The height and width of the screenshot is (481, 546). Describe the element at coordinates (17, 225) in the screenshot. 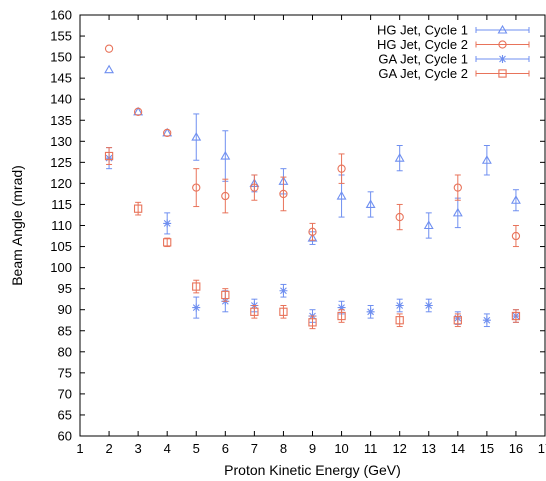

I see `y-axis-label: Beam Angle (mrad)` at that location.